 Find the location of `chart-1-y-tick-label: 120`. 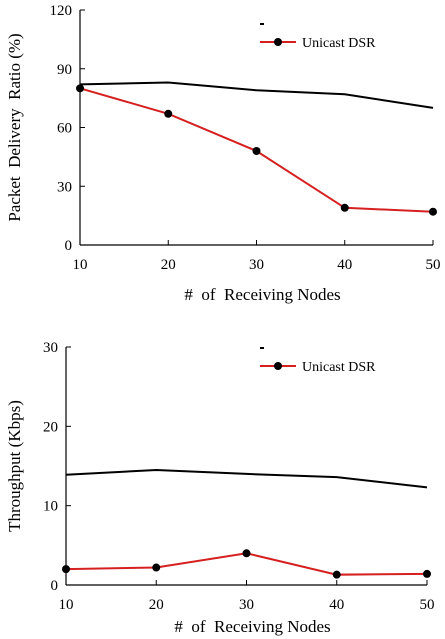

chart-1-y-tick-label: 120 is located at coordinates (61, 11).